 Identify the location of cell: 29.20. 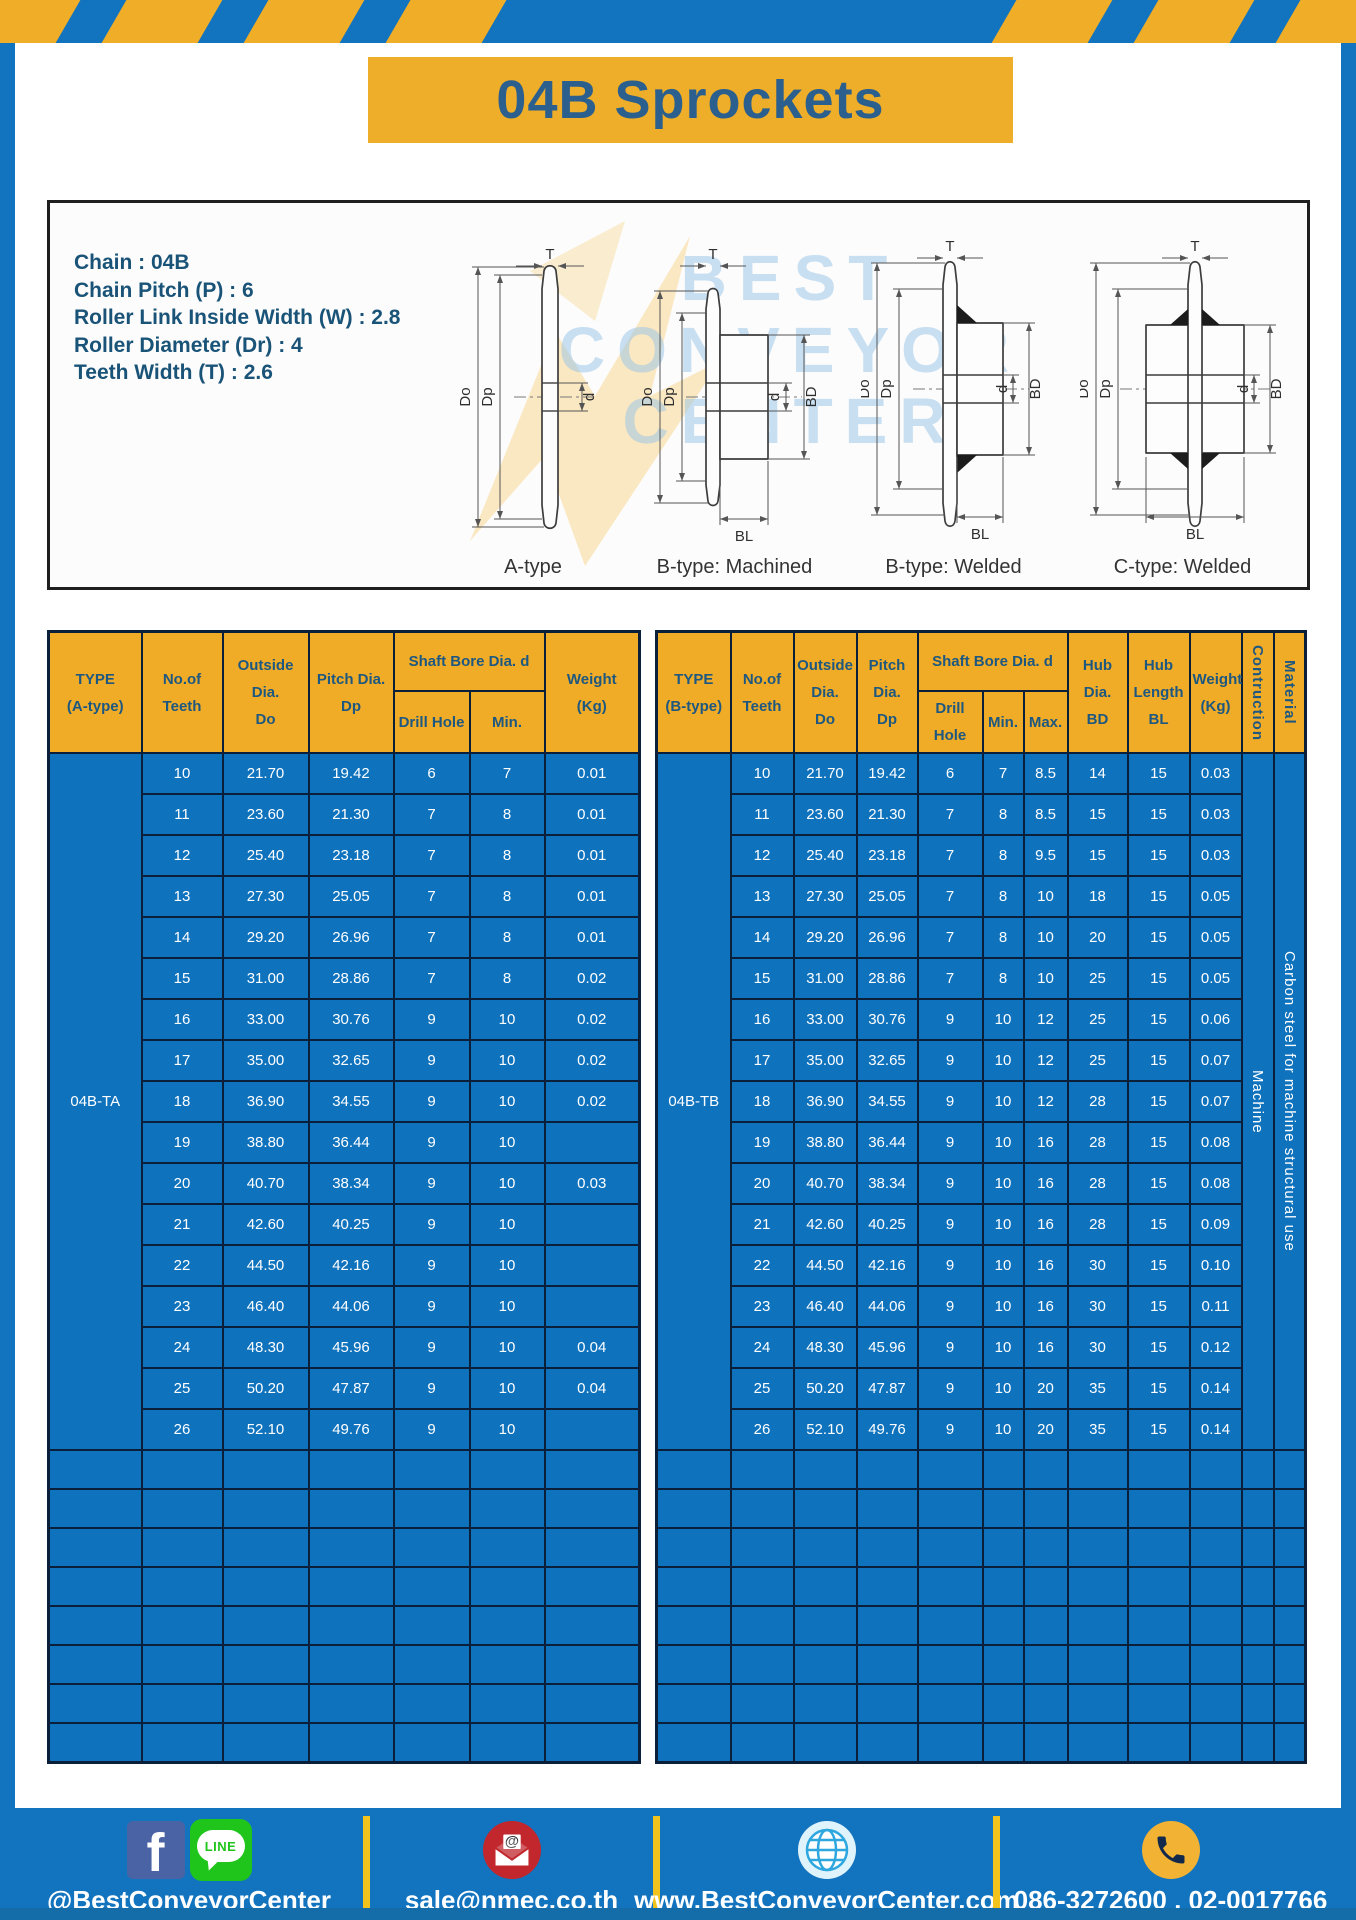
(825, 937).